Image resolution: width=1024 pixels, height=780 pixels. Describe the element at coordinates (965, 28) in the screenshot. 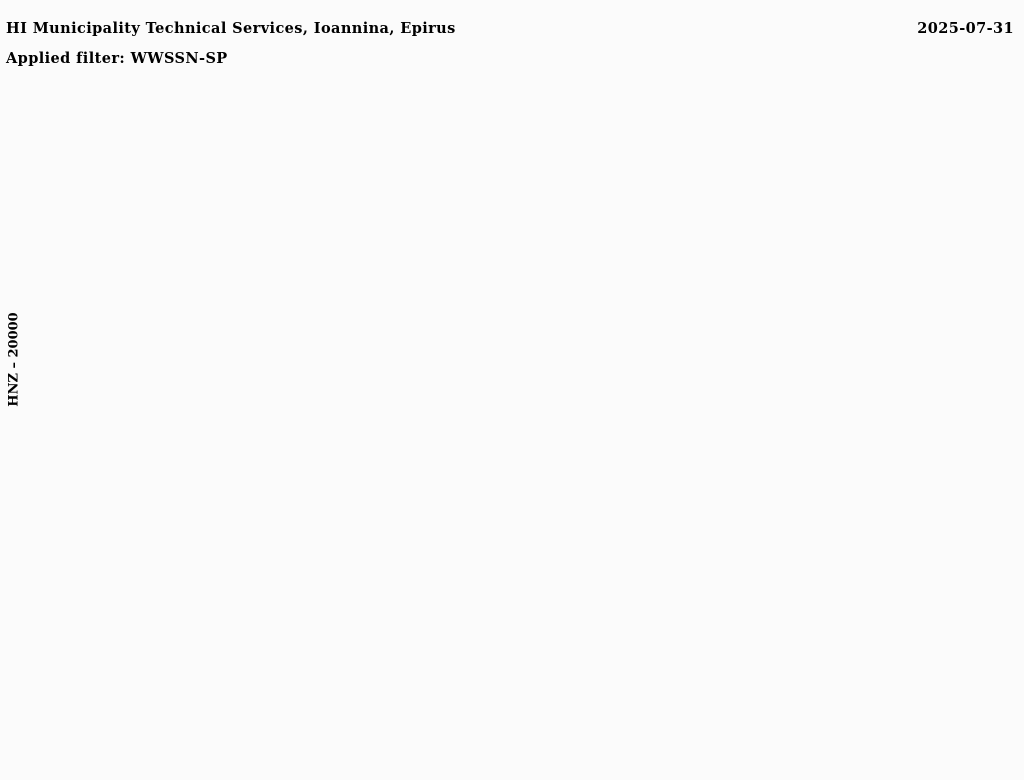

I see `record-date: 2025-07-31` at that location.